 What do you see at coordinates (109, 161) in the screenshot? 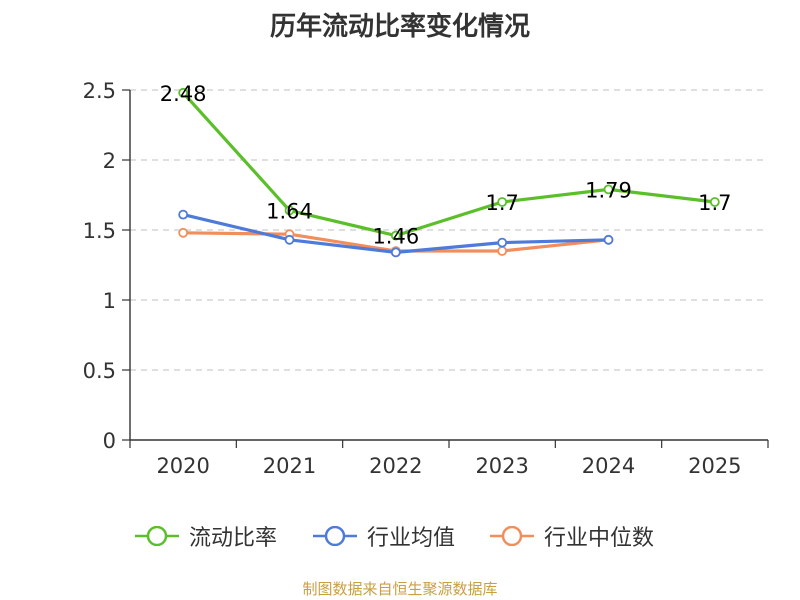
I see `y-tick-label: 2` at bounding box center [109, 161].